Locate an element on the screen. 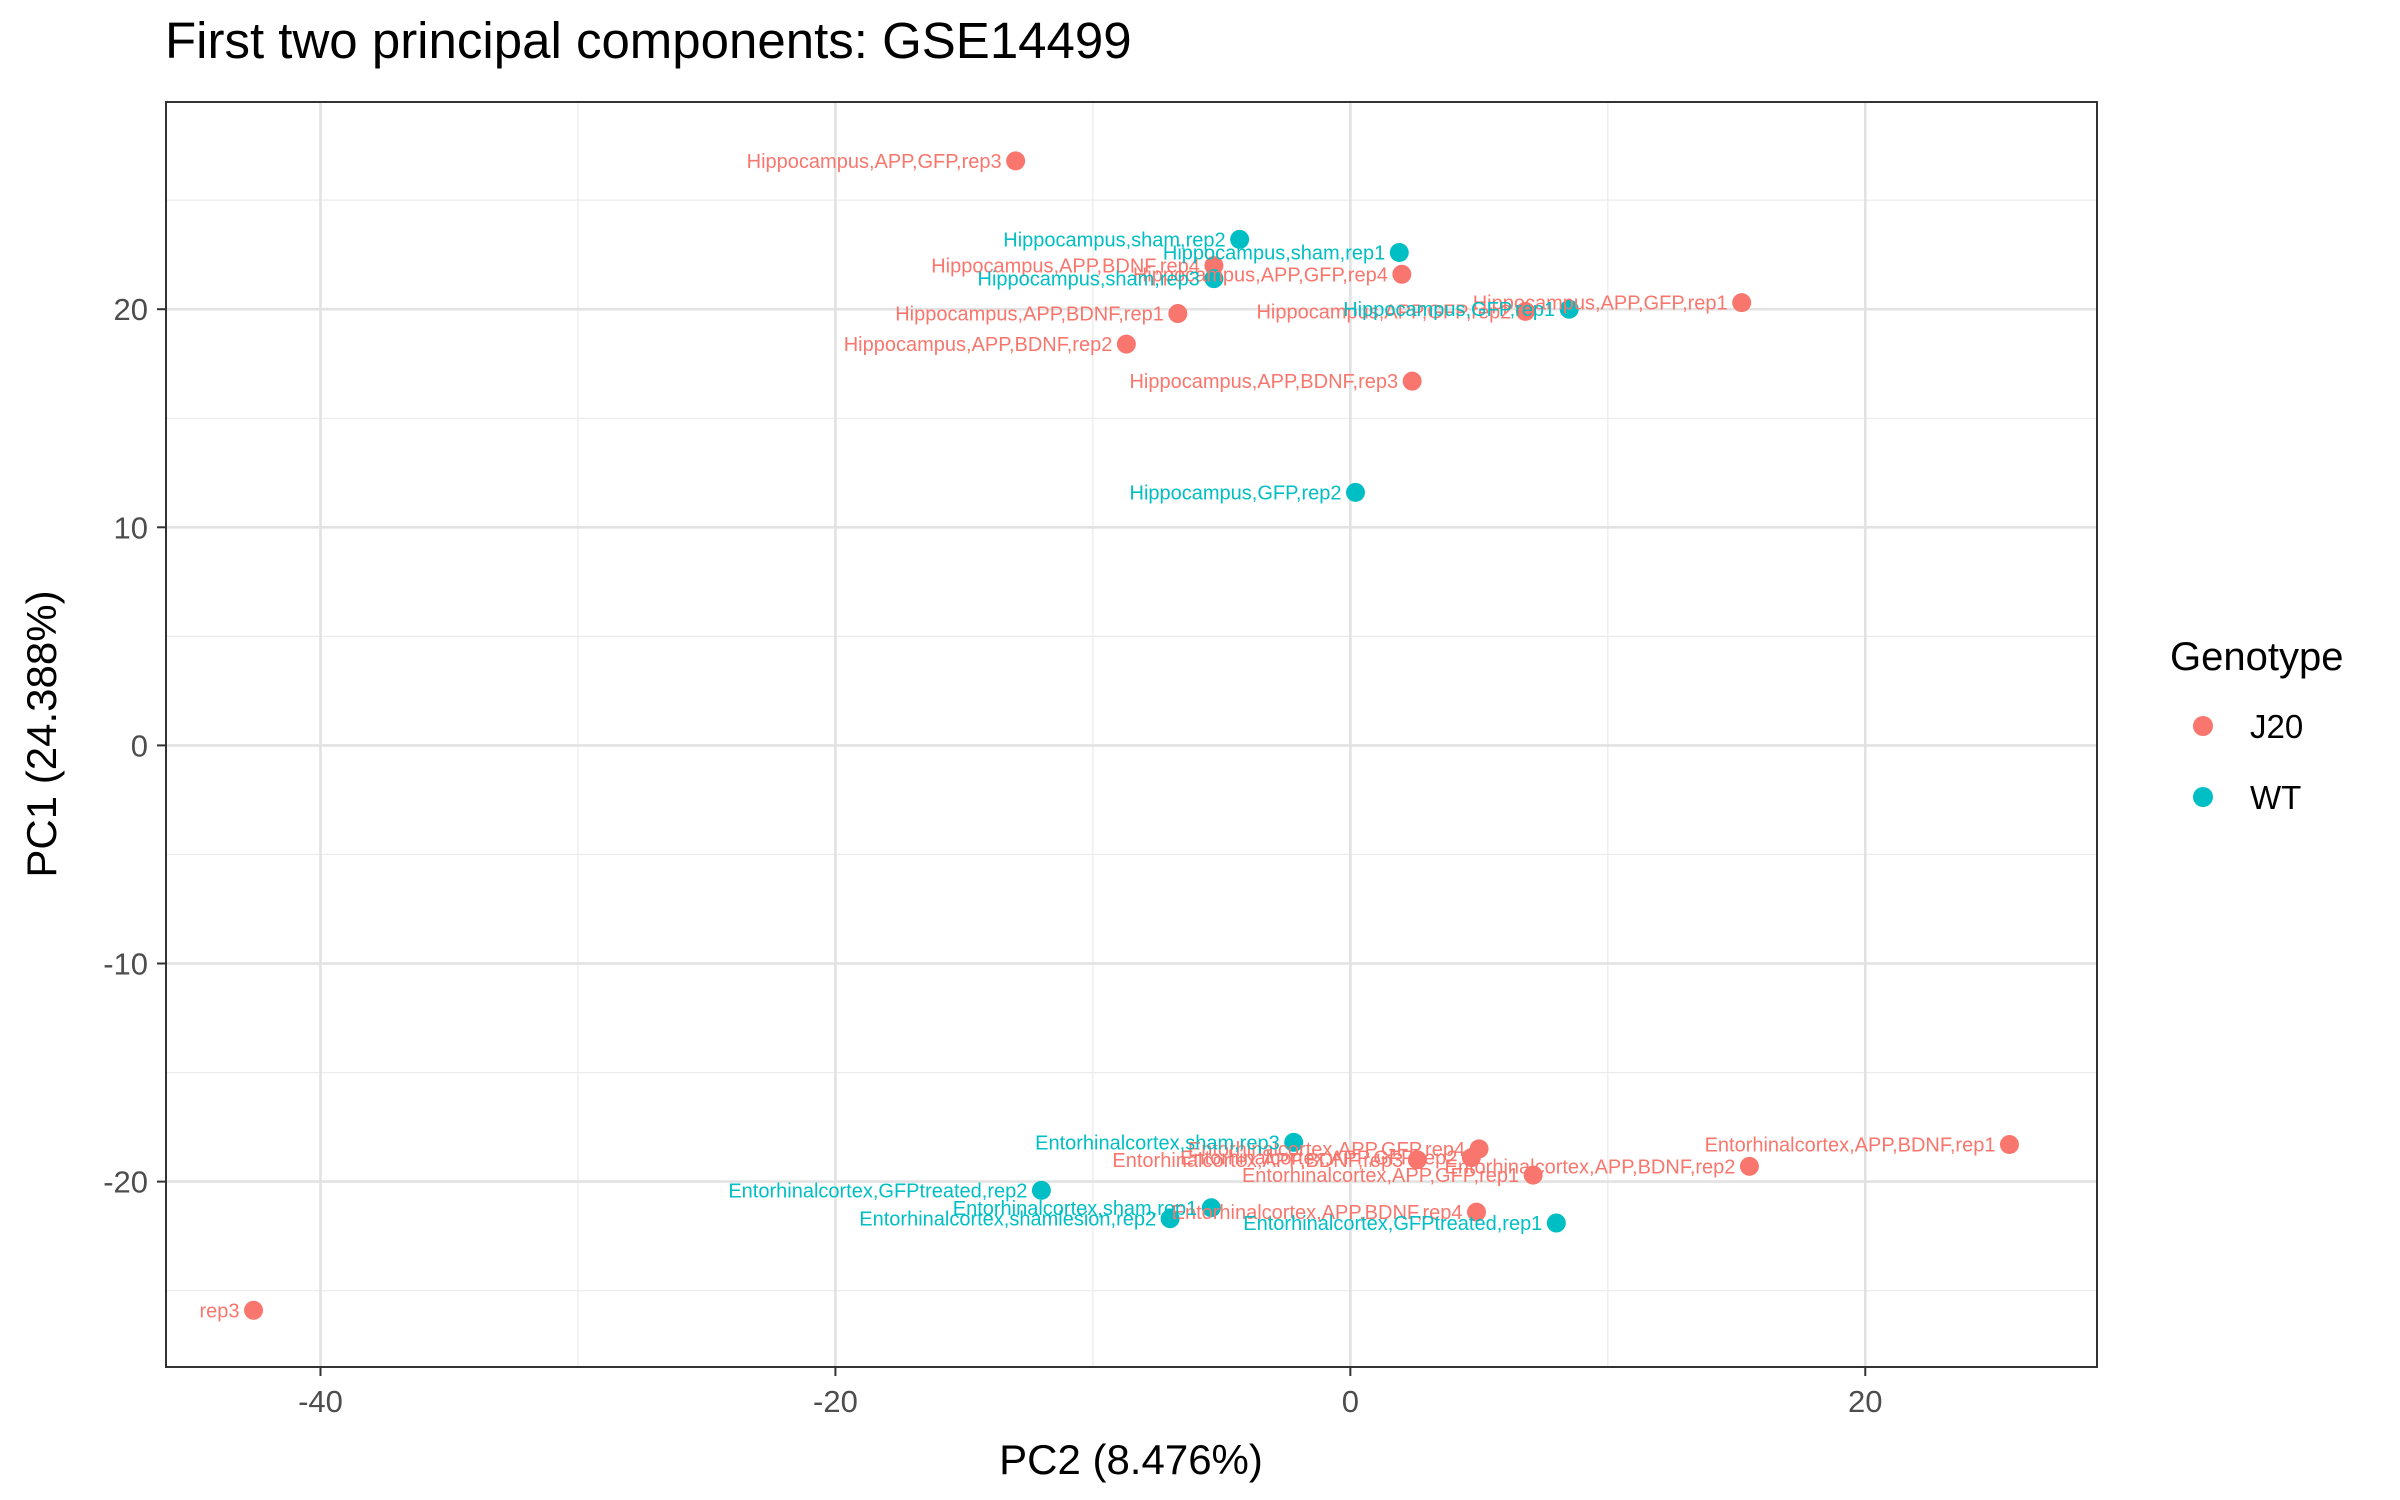 The width and height of the screenshot is (2400, 1500). point-label: Hippocampus,APP,GFP,rep2 is located at coordinates (1383, 312).